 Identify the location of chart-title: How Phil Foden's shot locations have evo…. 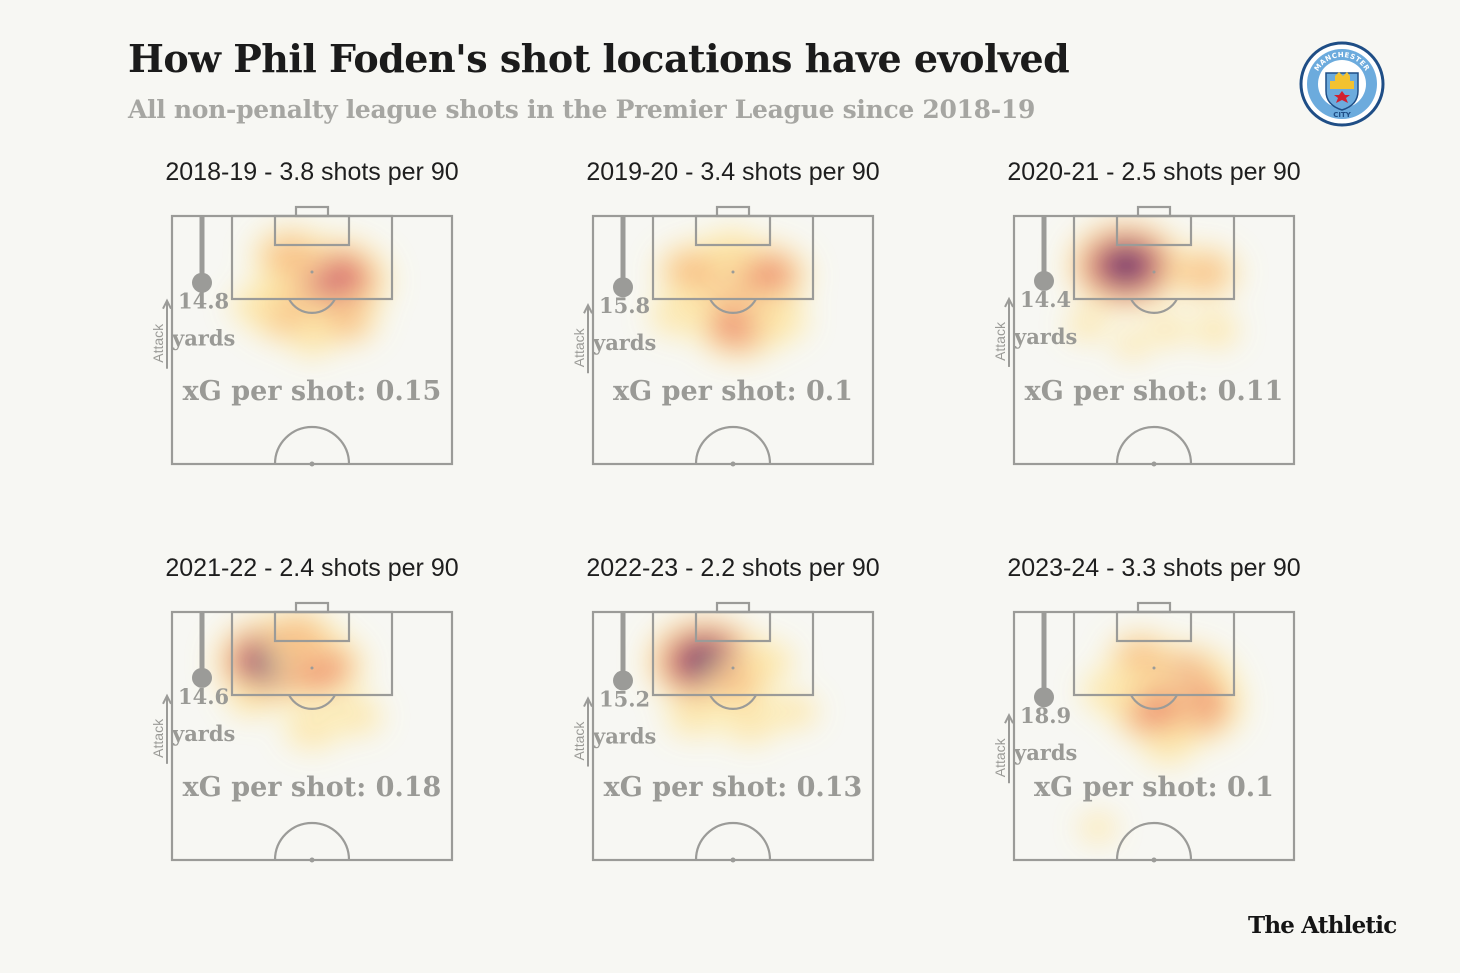
(599, 58).